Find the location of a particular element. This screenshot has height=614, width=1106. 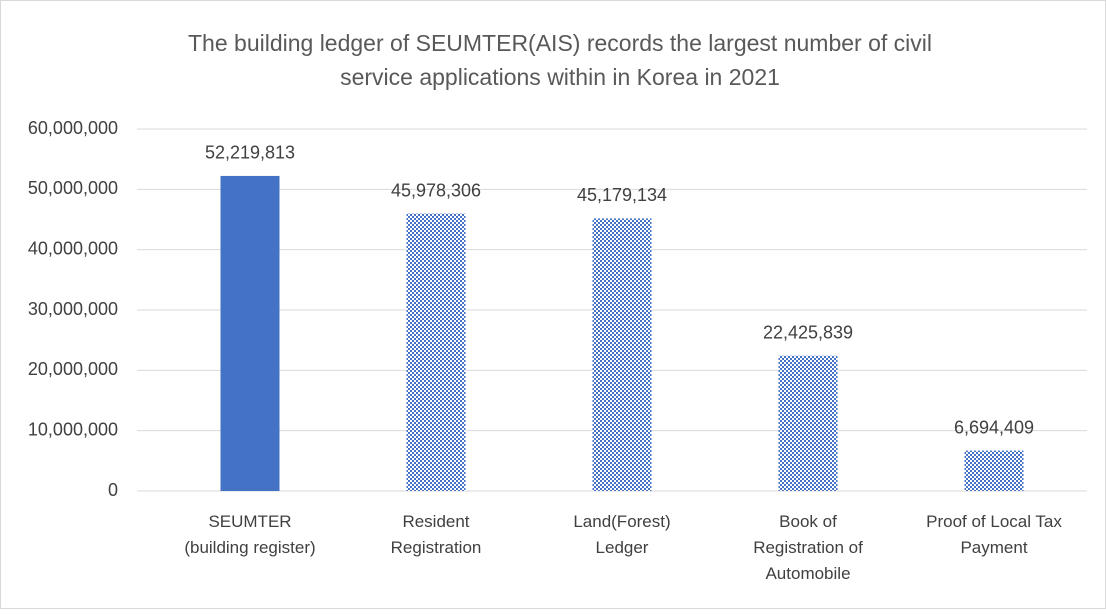

y-tick-label: 20,000,000 is located at coordinates (73, 369).